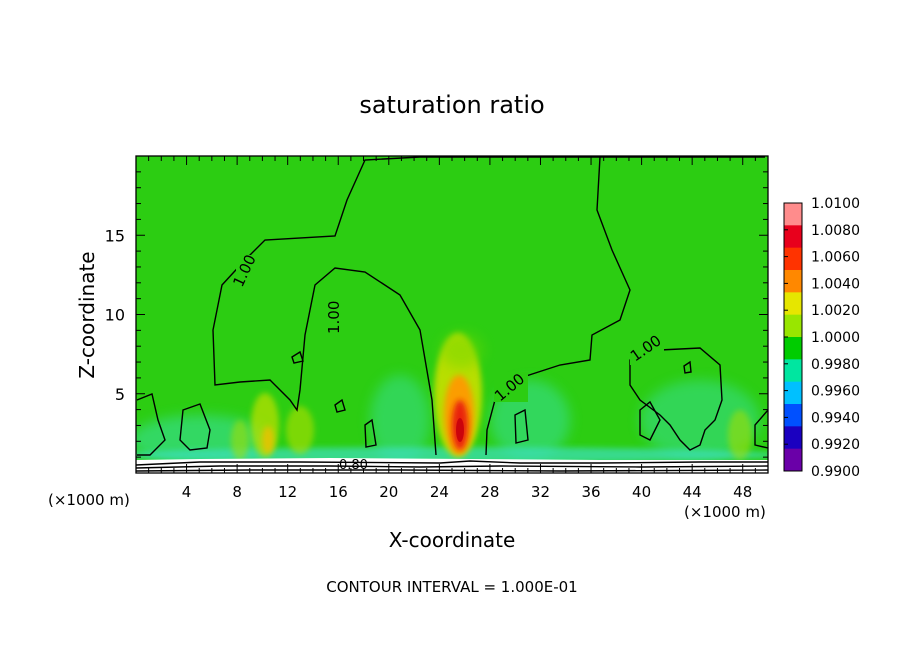 The width and height of the screenshot is (904, 654). Describe the element at coordinates (439, 492) in the screenshot. I see `x-tick-label: 24` at that location.